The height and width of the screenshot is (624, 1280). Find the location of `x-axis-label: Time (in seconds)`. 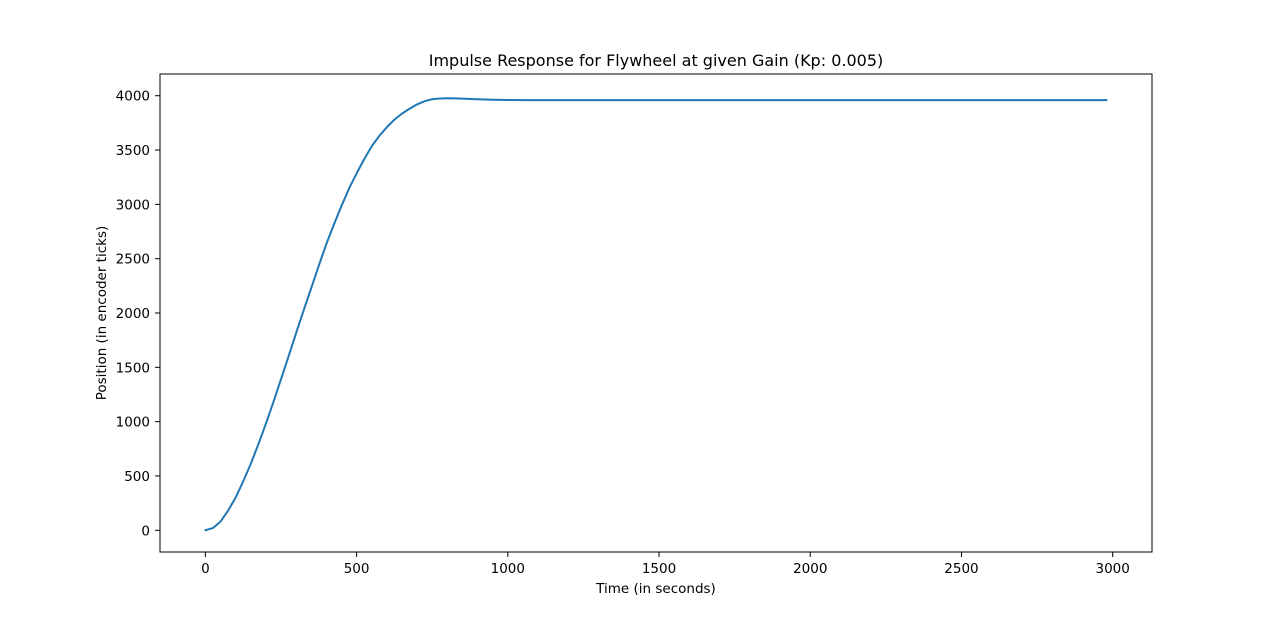

x-axis-label: Time (in seconds) is located at coordinates (655, 589).